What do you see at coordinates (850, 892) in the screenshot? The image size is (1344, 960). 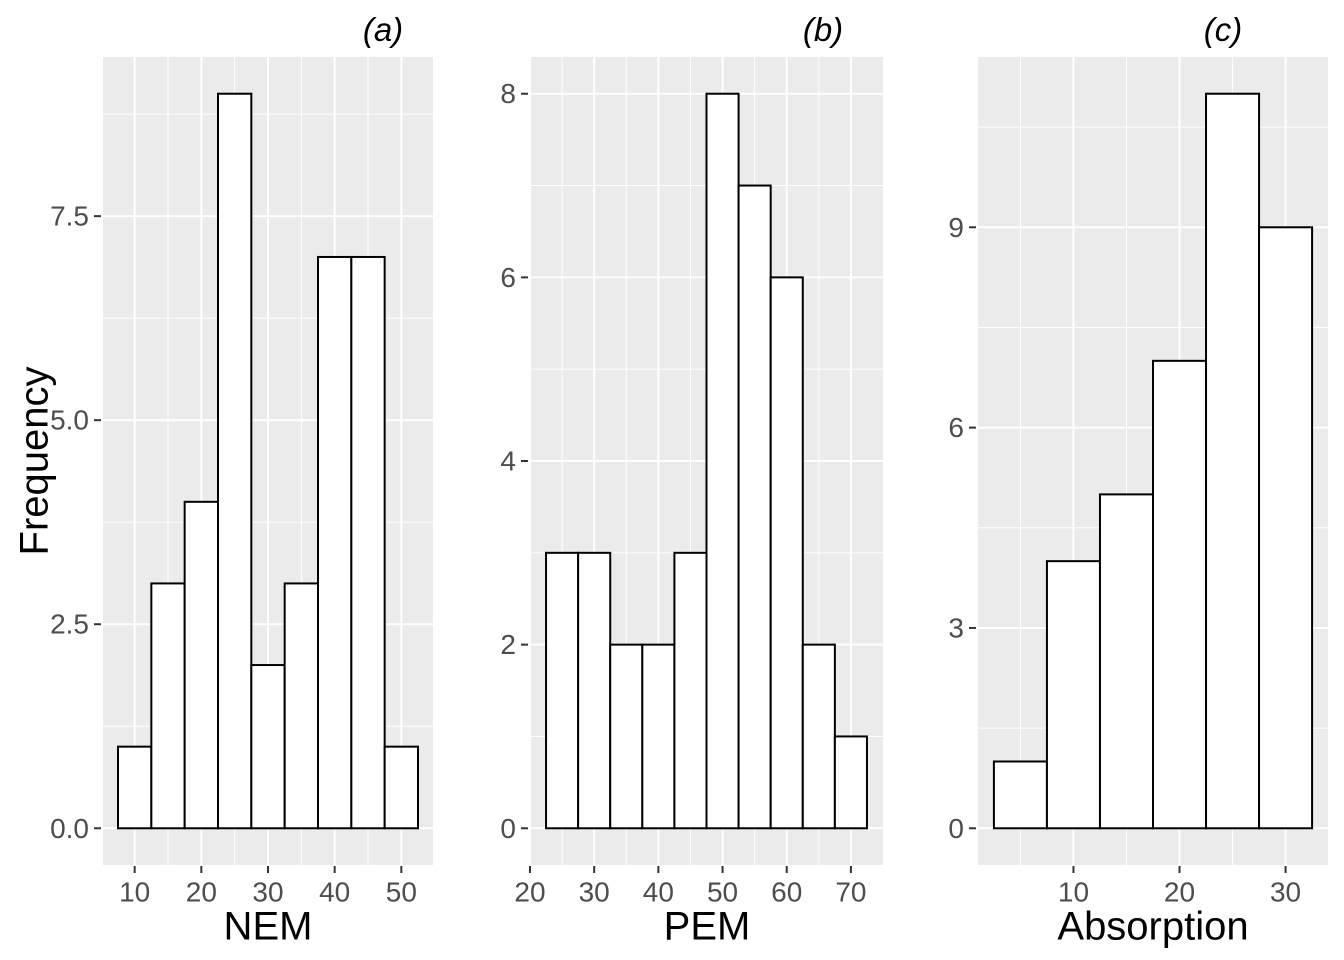 I see `x-tick-label: 70` at bounding box center [850, 892].